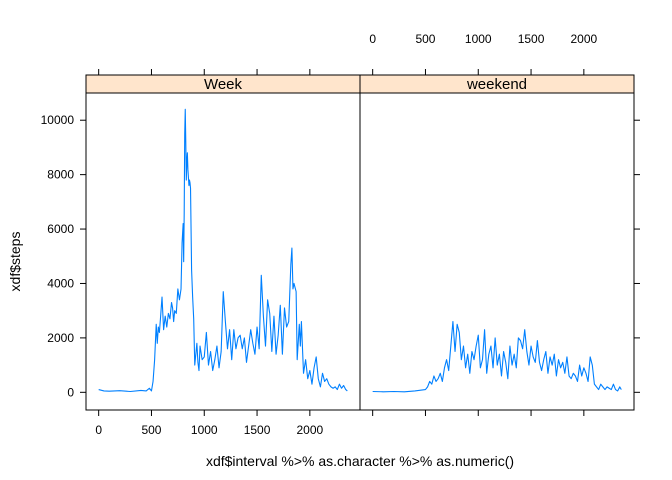 This screenshot has height=480, width=672. I want to click on x-tick-label-top: 1500, so click(531, 39).